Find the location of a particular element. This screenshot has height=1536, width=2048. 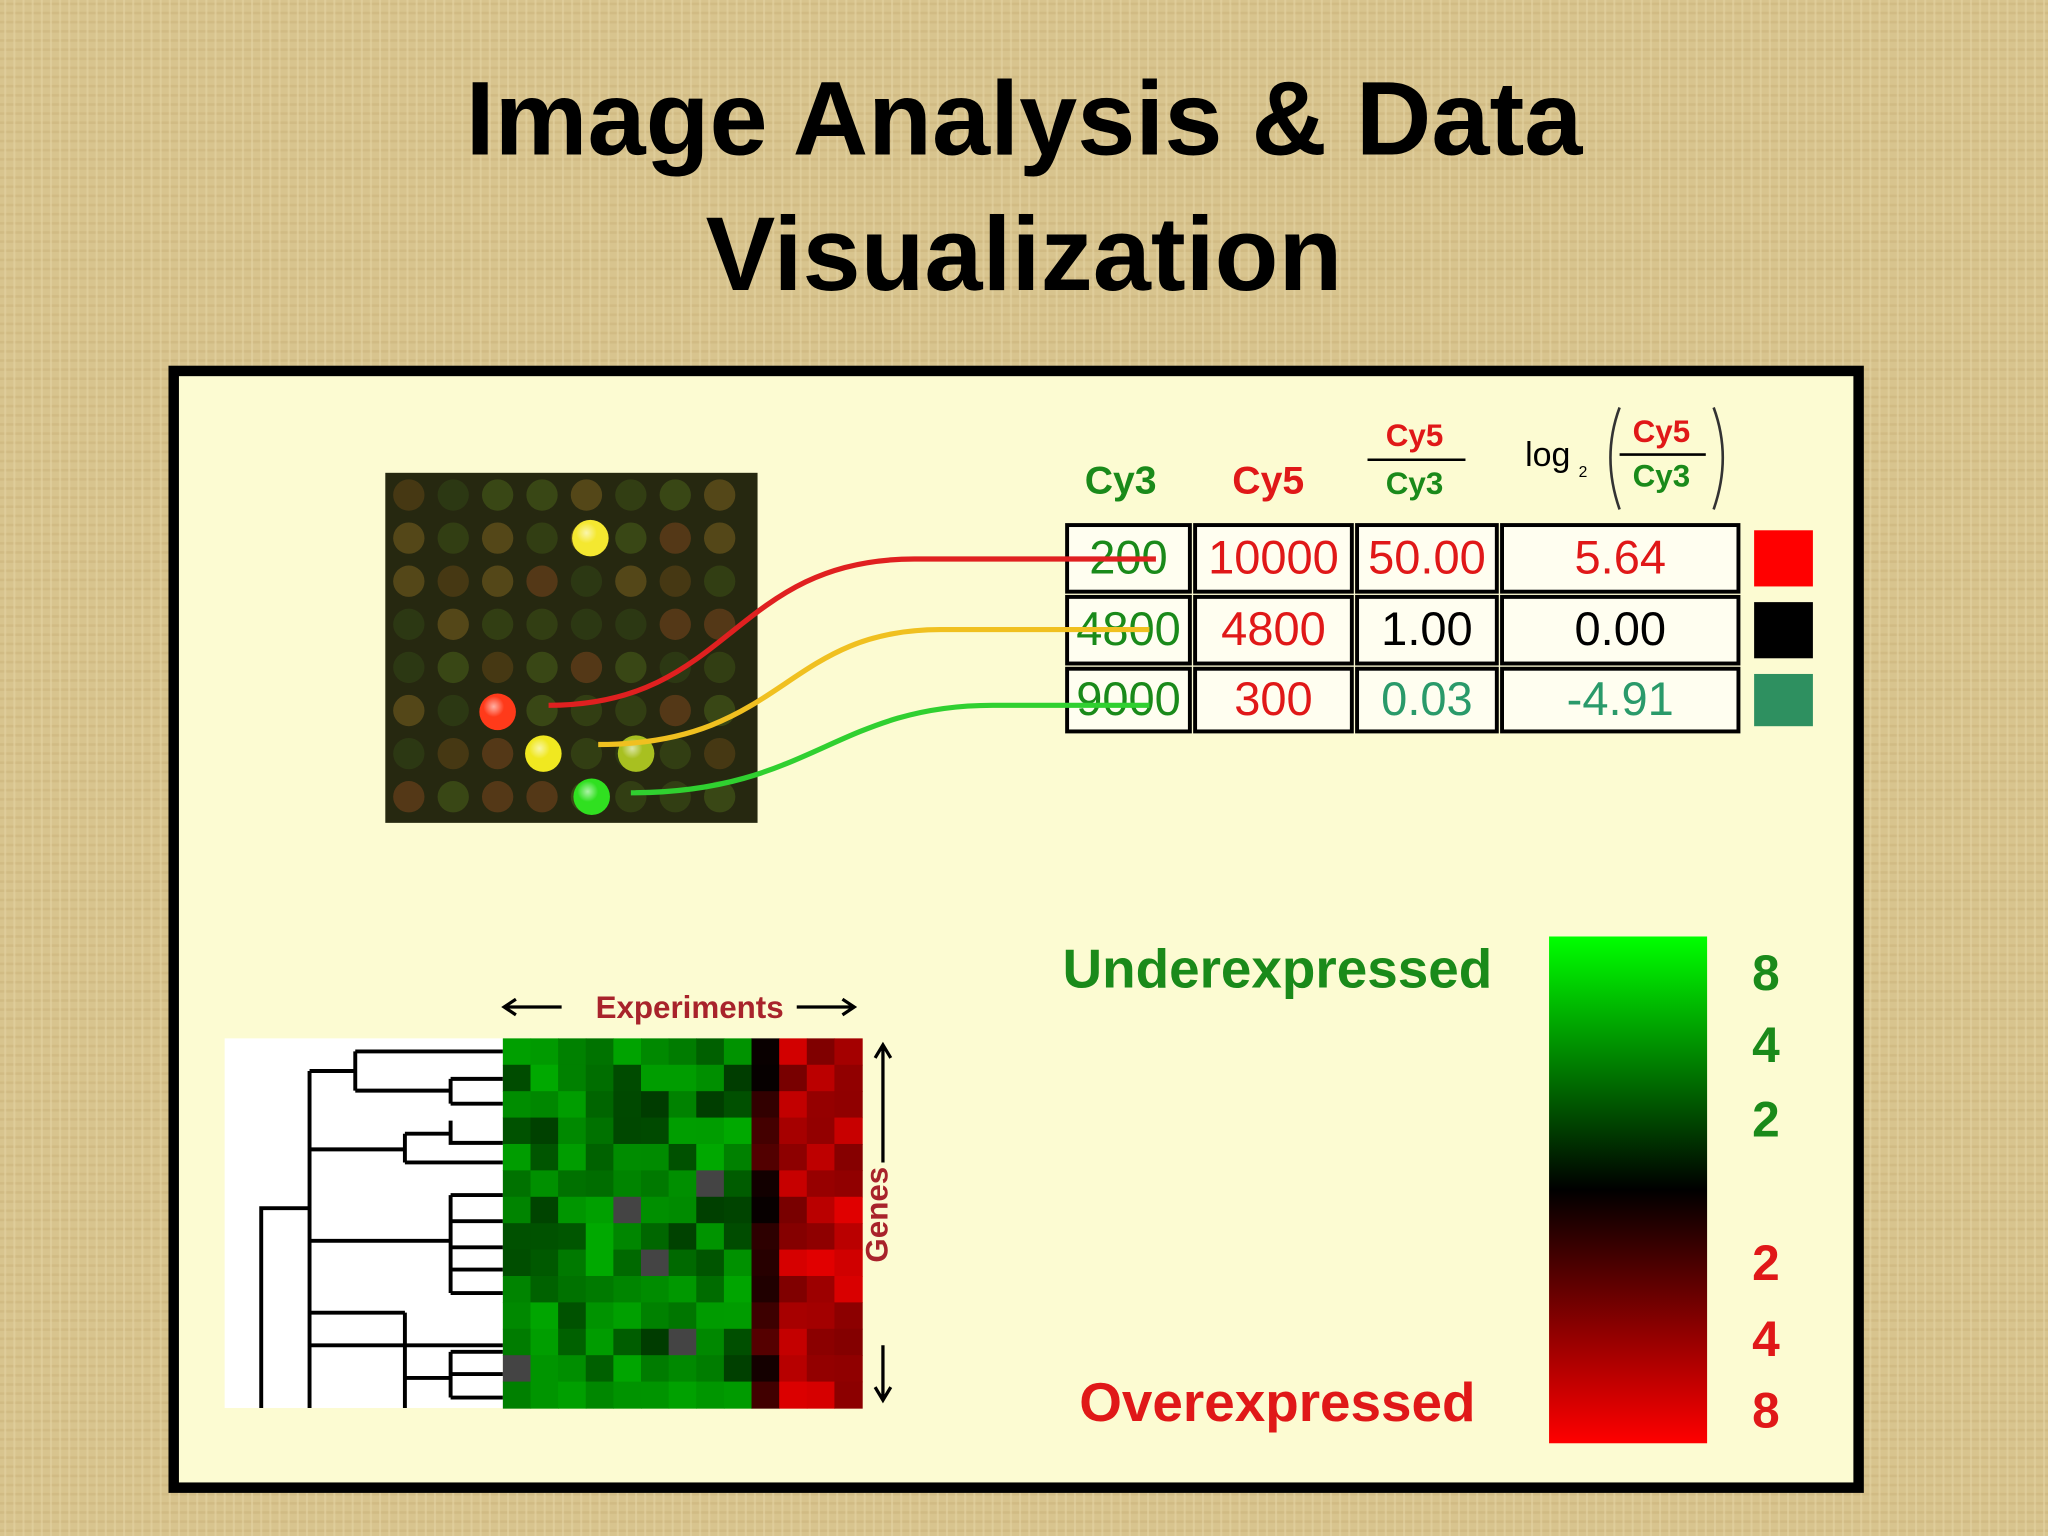

scale-label: Overexpressed is located at coordinates (1277, 1402).